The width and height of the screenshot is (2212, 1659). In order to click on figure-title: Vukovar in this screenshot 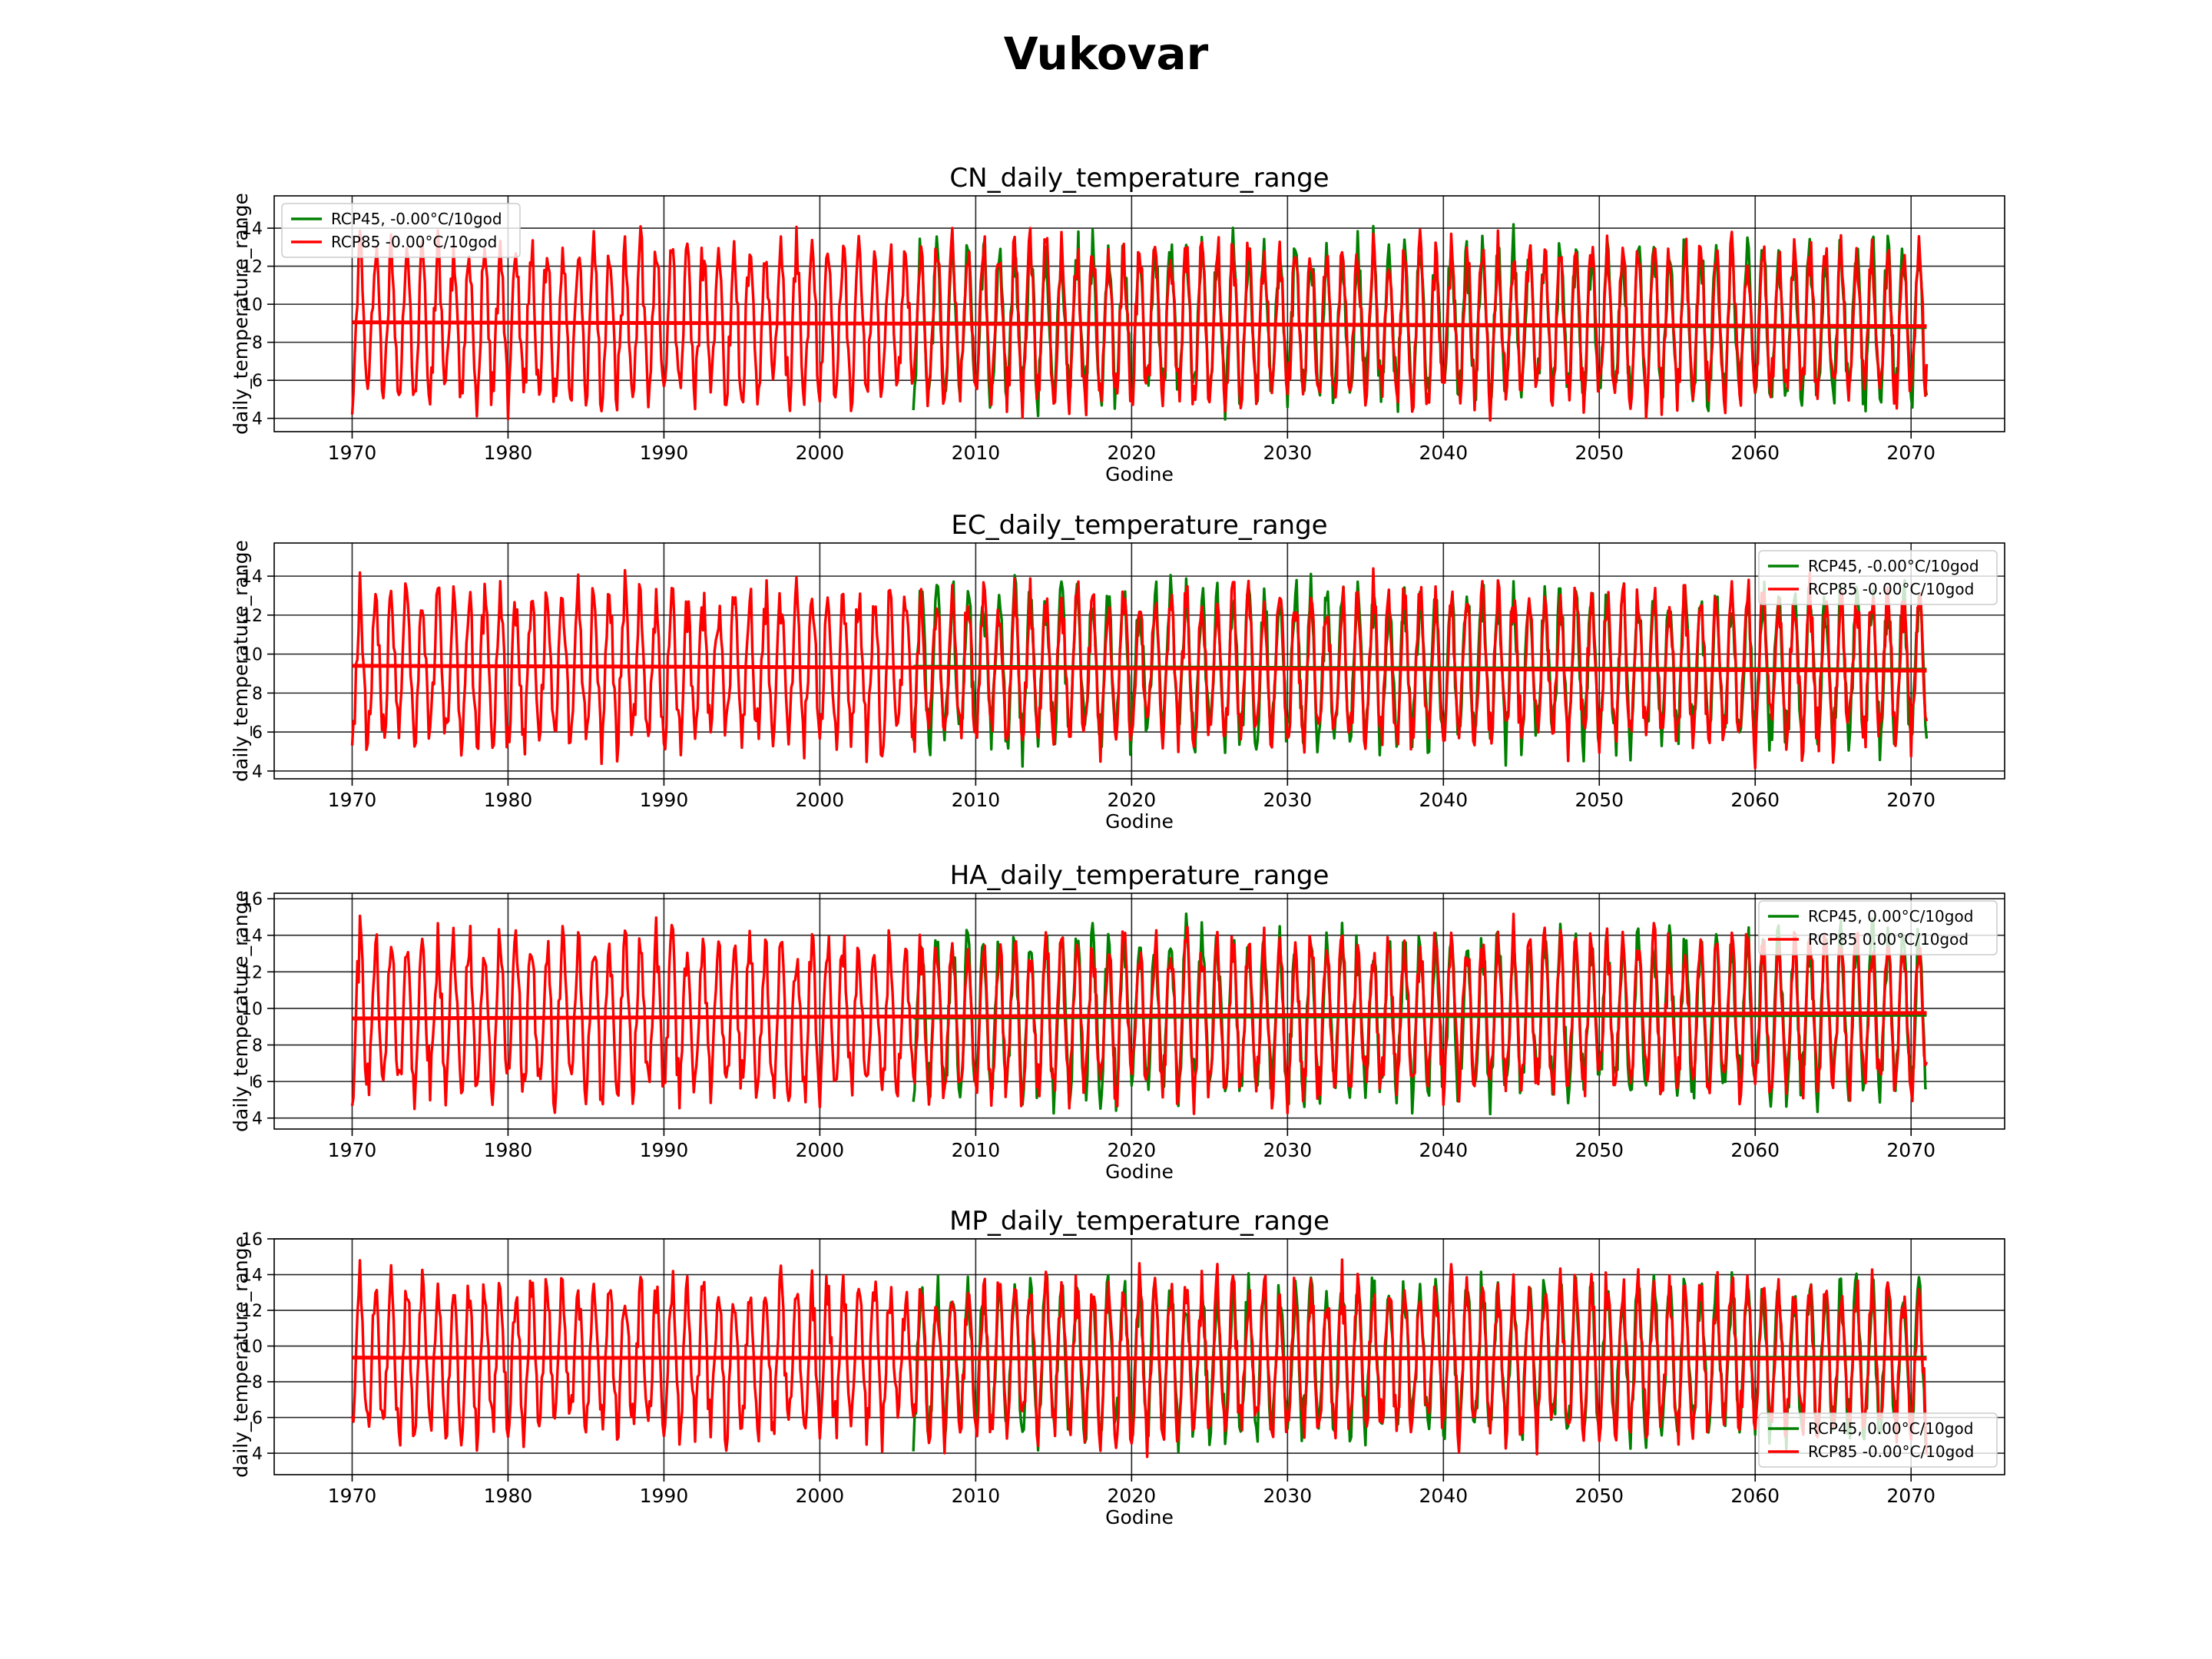, I will do `click(1106, 54)`.